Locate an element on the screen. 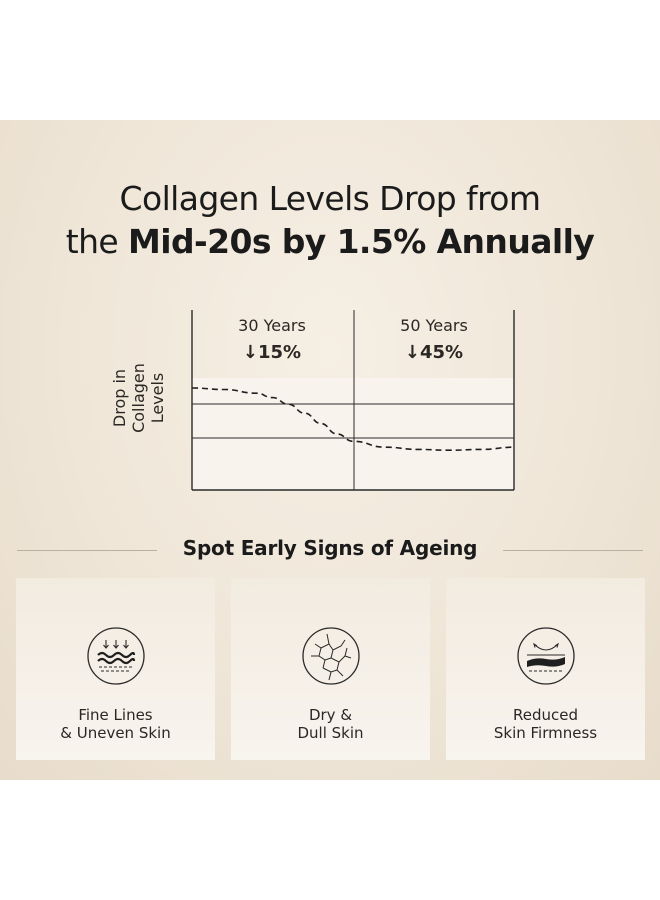  headline-line-2: the Mid-20s by 1.5% Annually is located at coordinates (330, 242).